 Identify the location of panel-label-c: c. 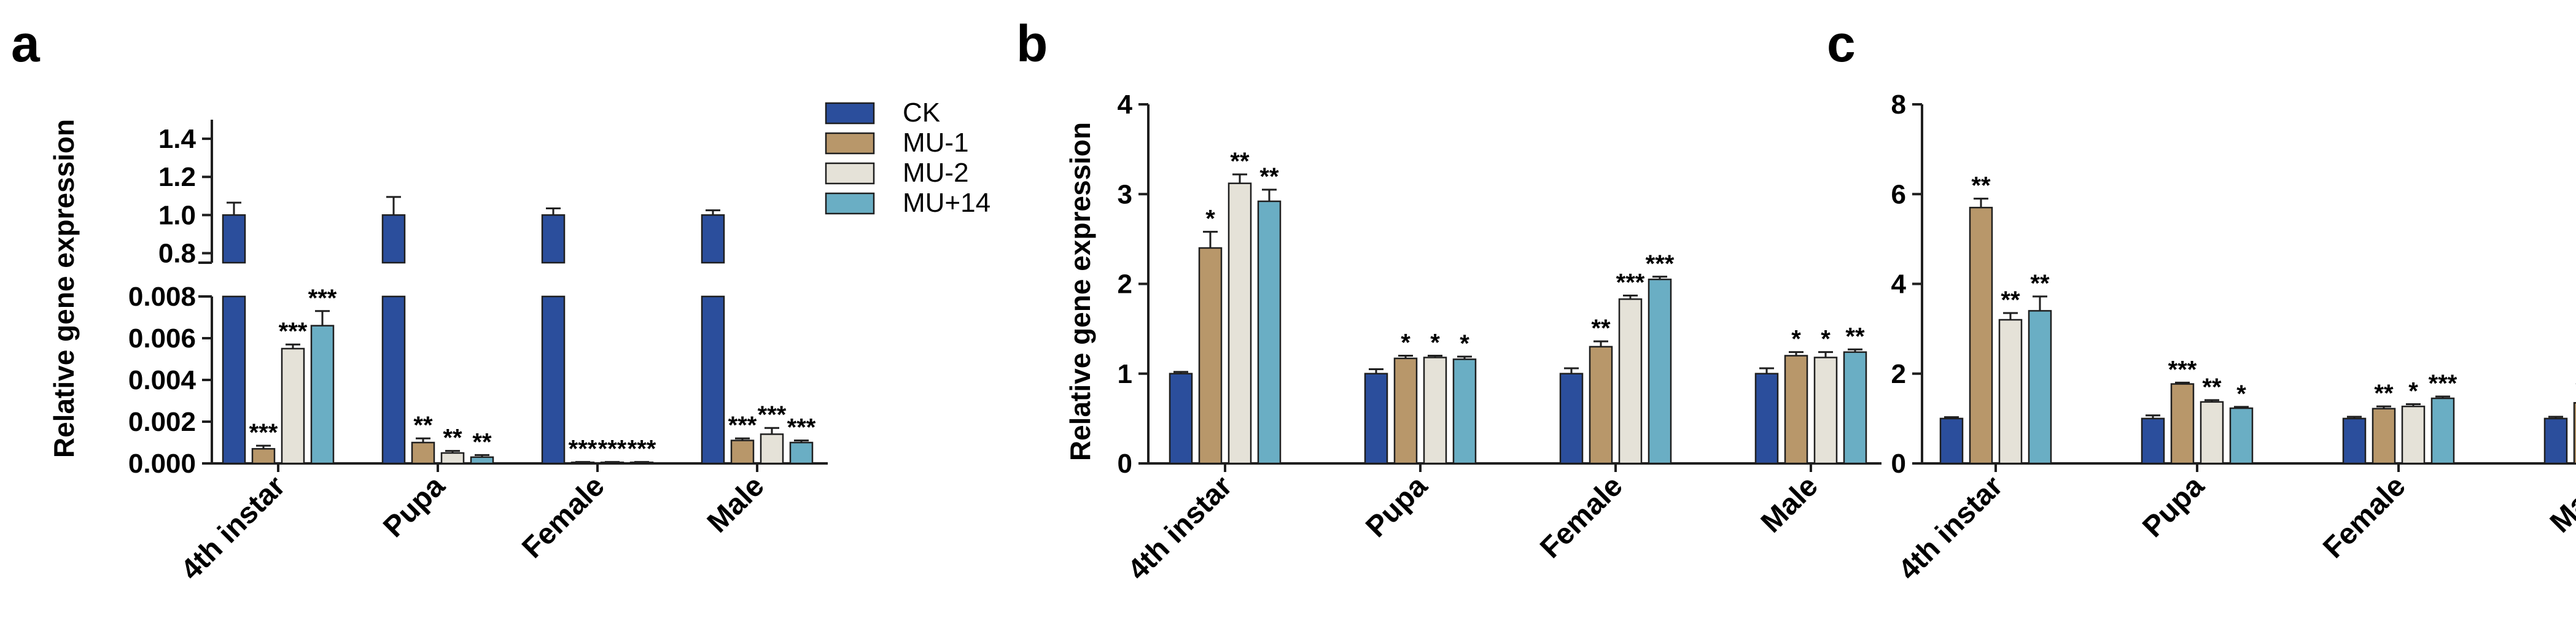
(1841, 43).